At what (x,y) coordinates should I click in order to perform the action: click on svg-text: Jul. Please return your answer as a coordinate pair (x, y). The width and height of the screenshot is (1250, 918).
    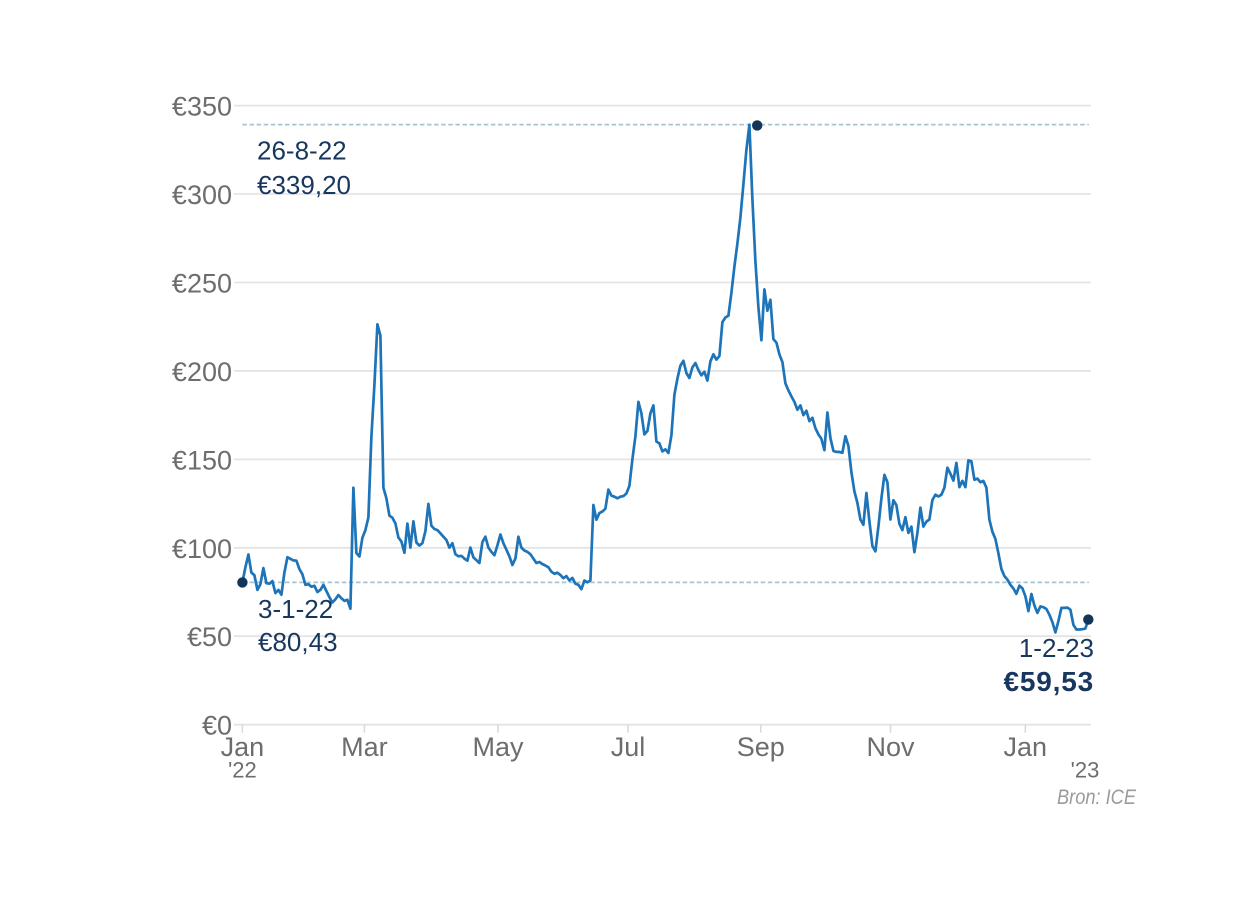
    Looking at the image, I should click on (628, 747).